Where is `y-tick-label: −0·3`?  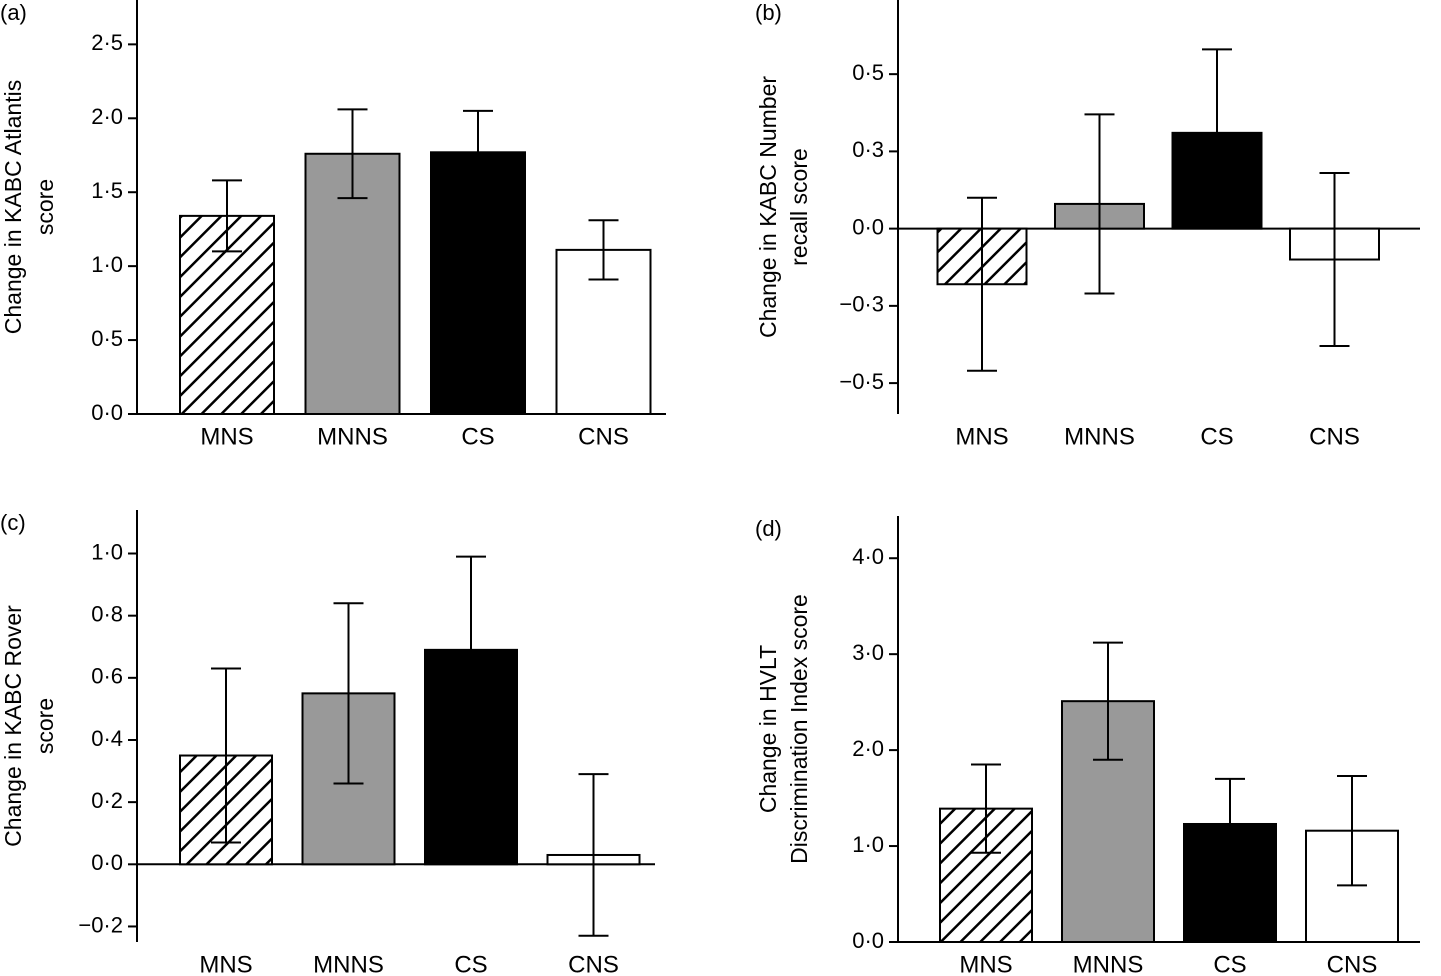
y-tick-label: −0·3 is located at coordinates (861, 304).